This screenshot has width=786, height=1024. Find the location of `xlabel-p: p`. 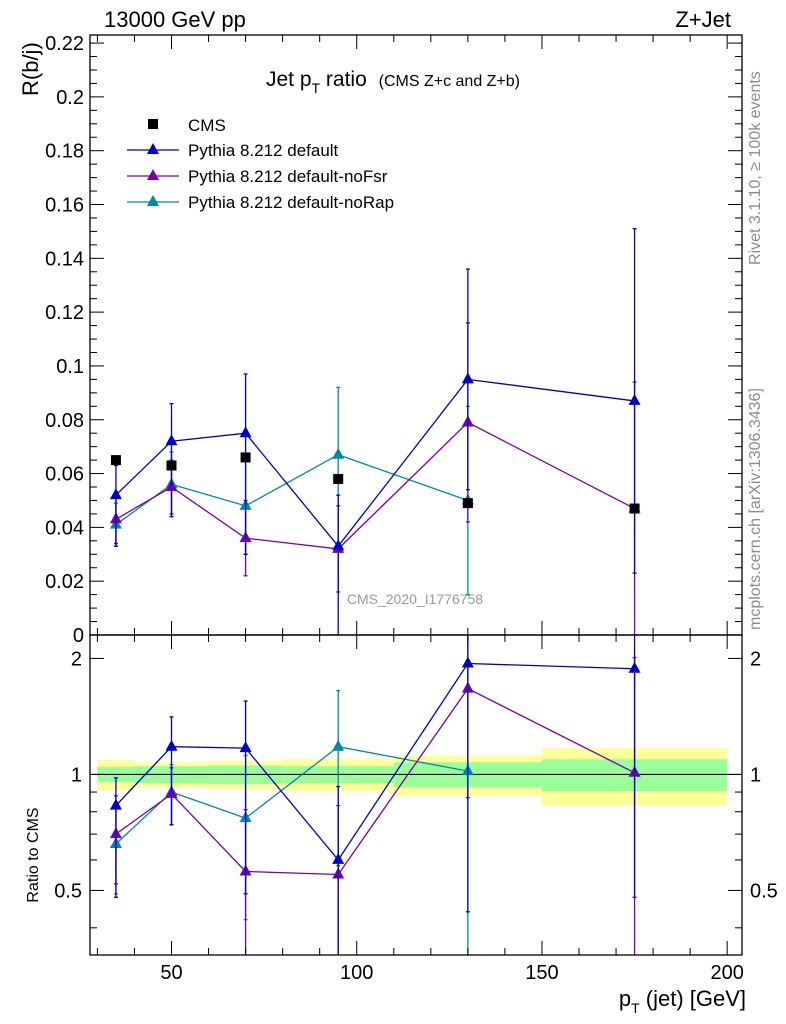

xlabel-p: p is located at coordinates (625, 998).